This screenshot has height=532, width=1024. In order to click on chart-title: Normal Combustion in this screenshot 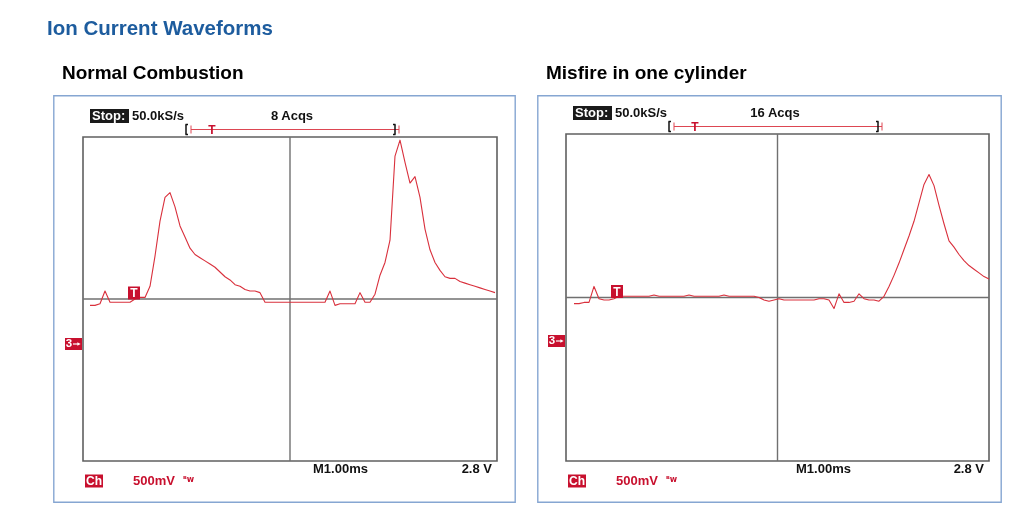, I will do `click(153, 72)`.